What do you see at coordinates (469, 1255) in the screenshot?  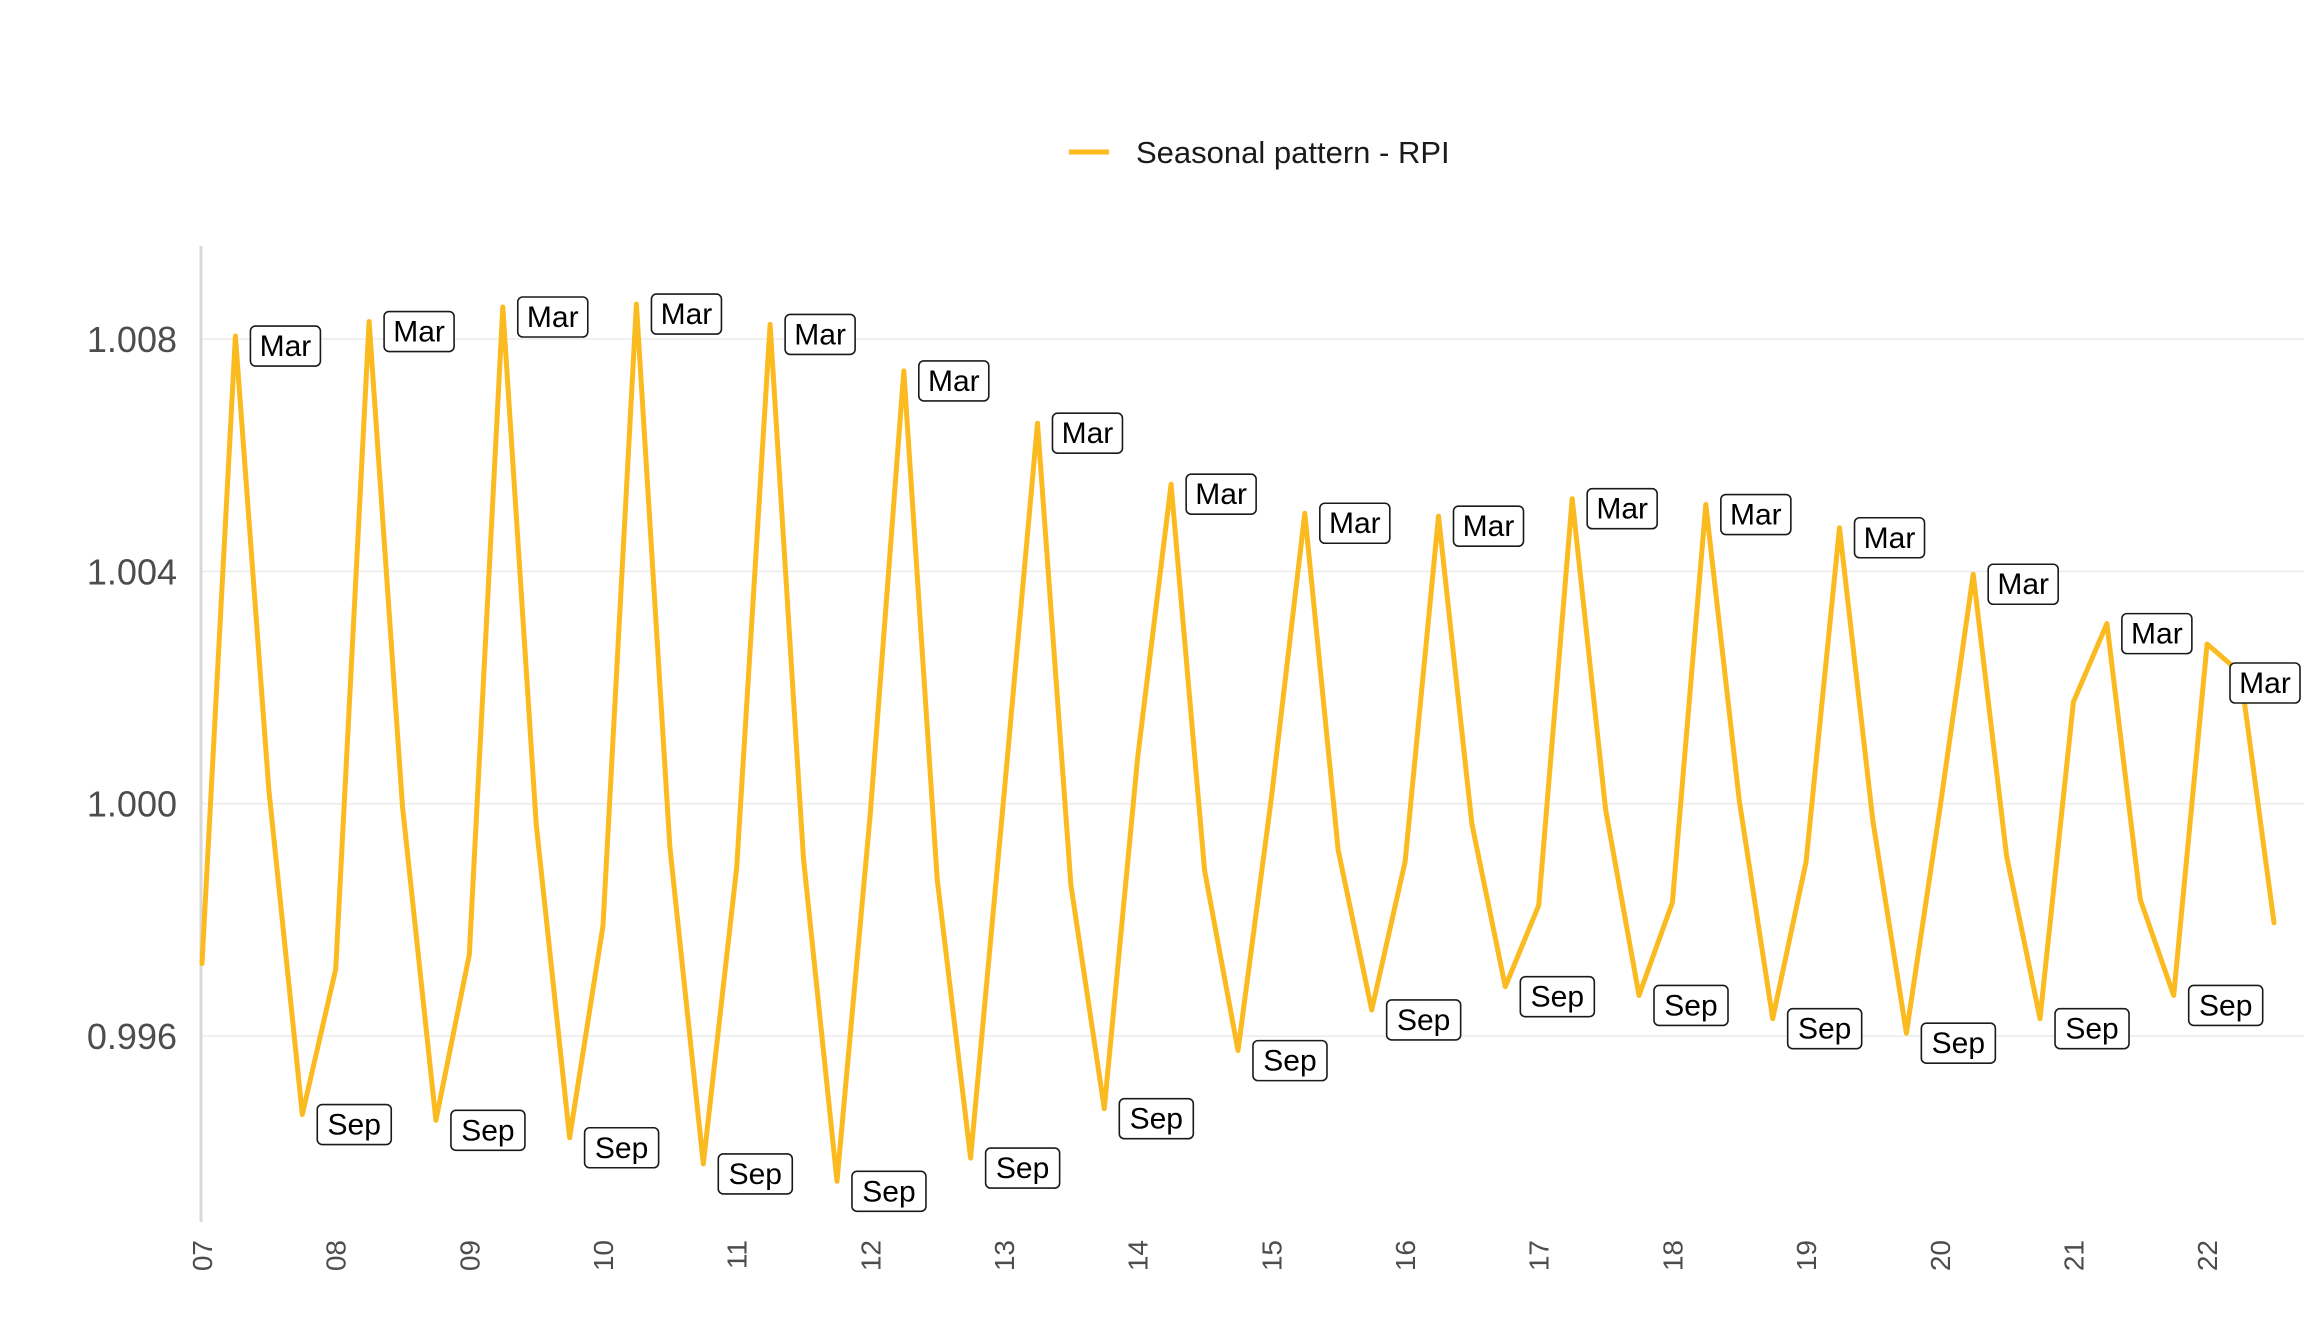 I see `x-tick-label: 09` at bounding box center [469, 1255].